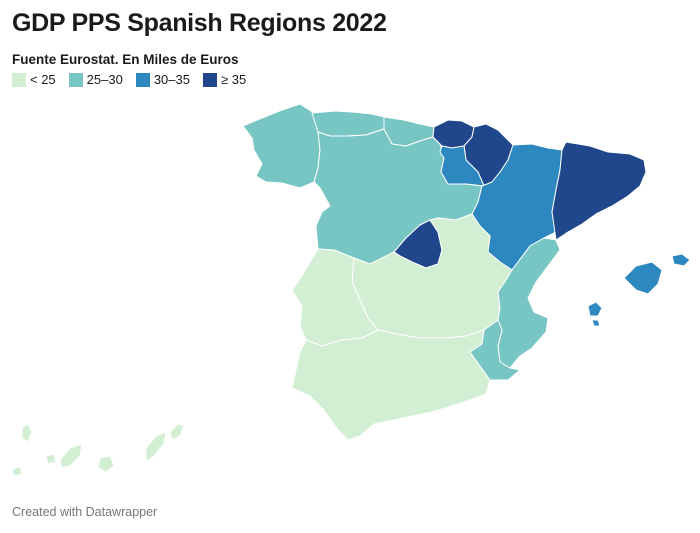 This screenshot has width=700, height=533. What do you see at coordinates (599, 191) in the screenshot?
I see `region-cataluna` at bounding box center [599, 191].